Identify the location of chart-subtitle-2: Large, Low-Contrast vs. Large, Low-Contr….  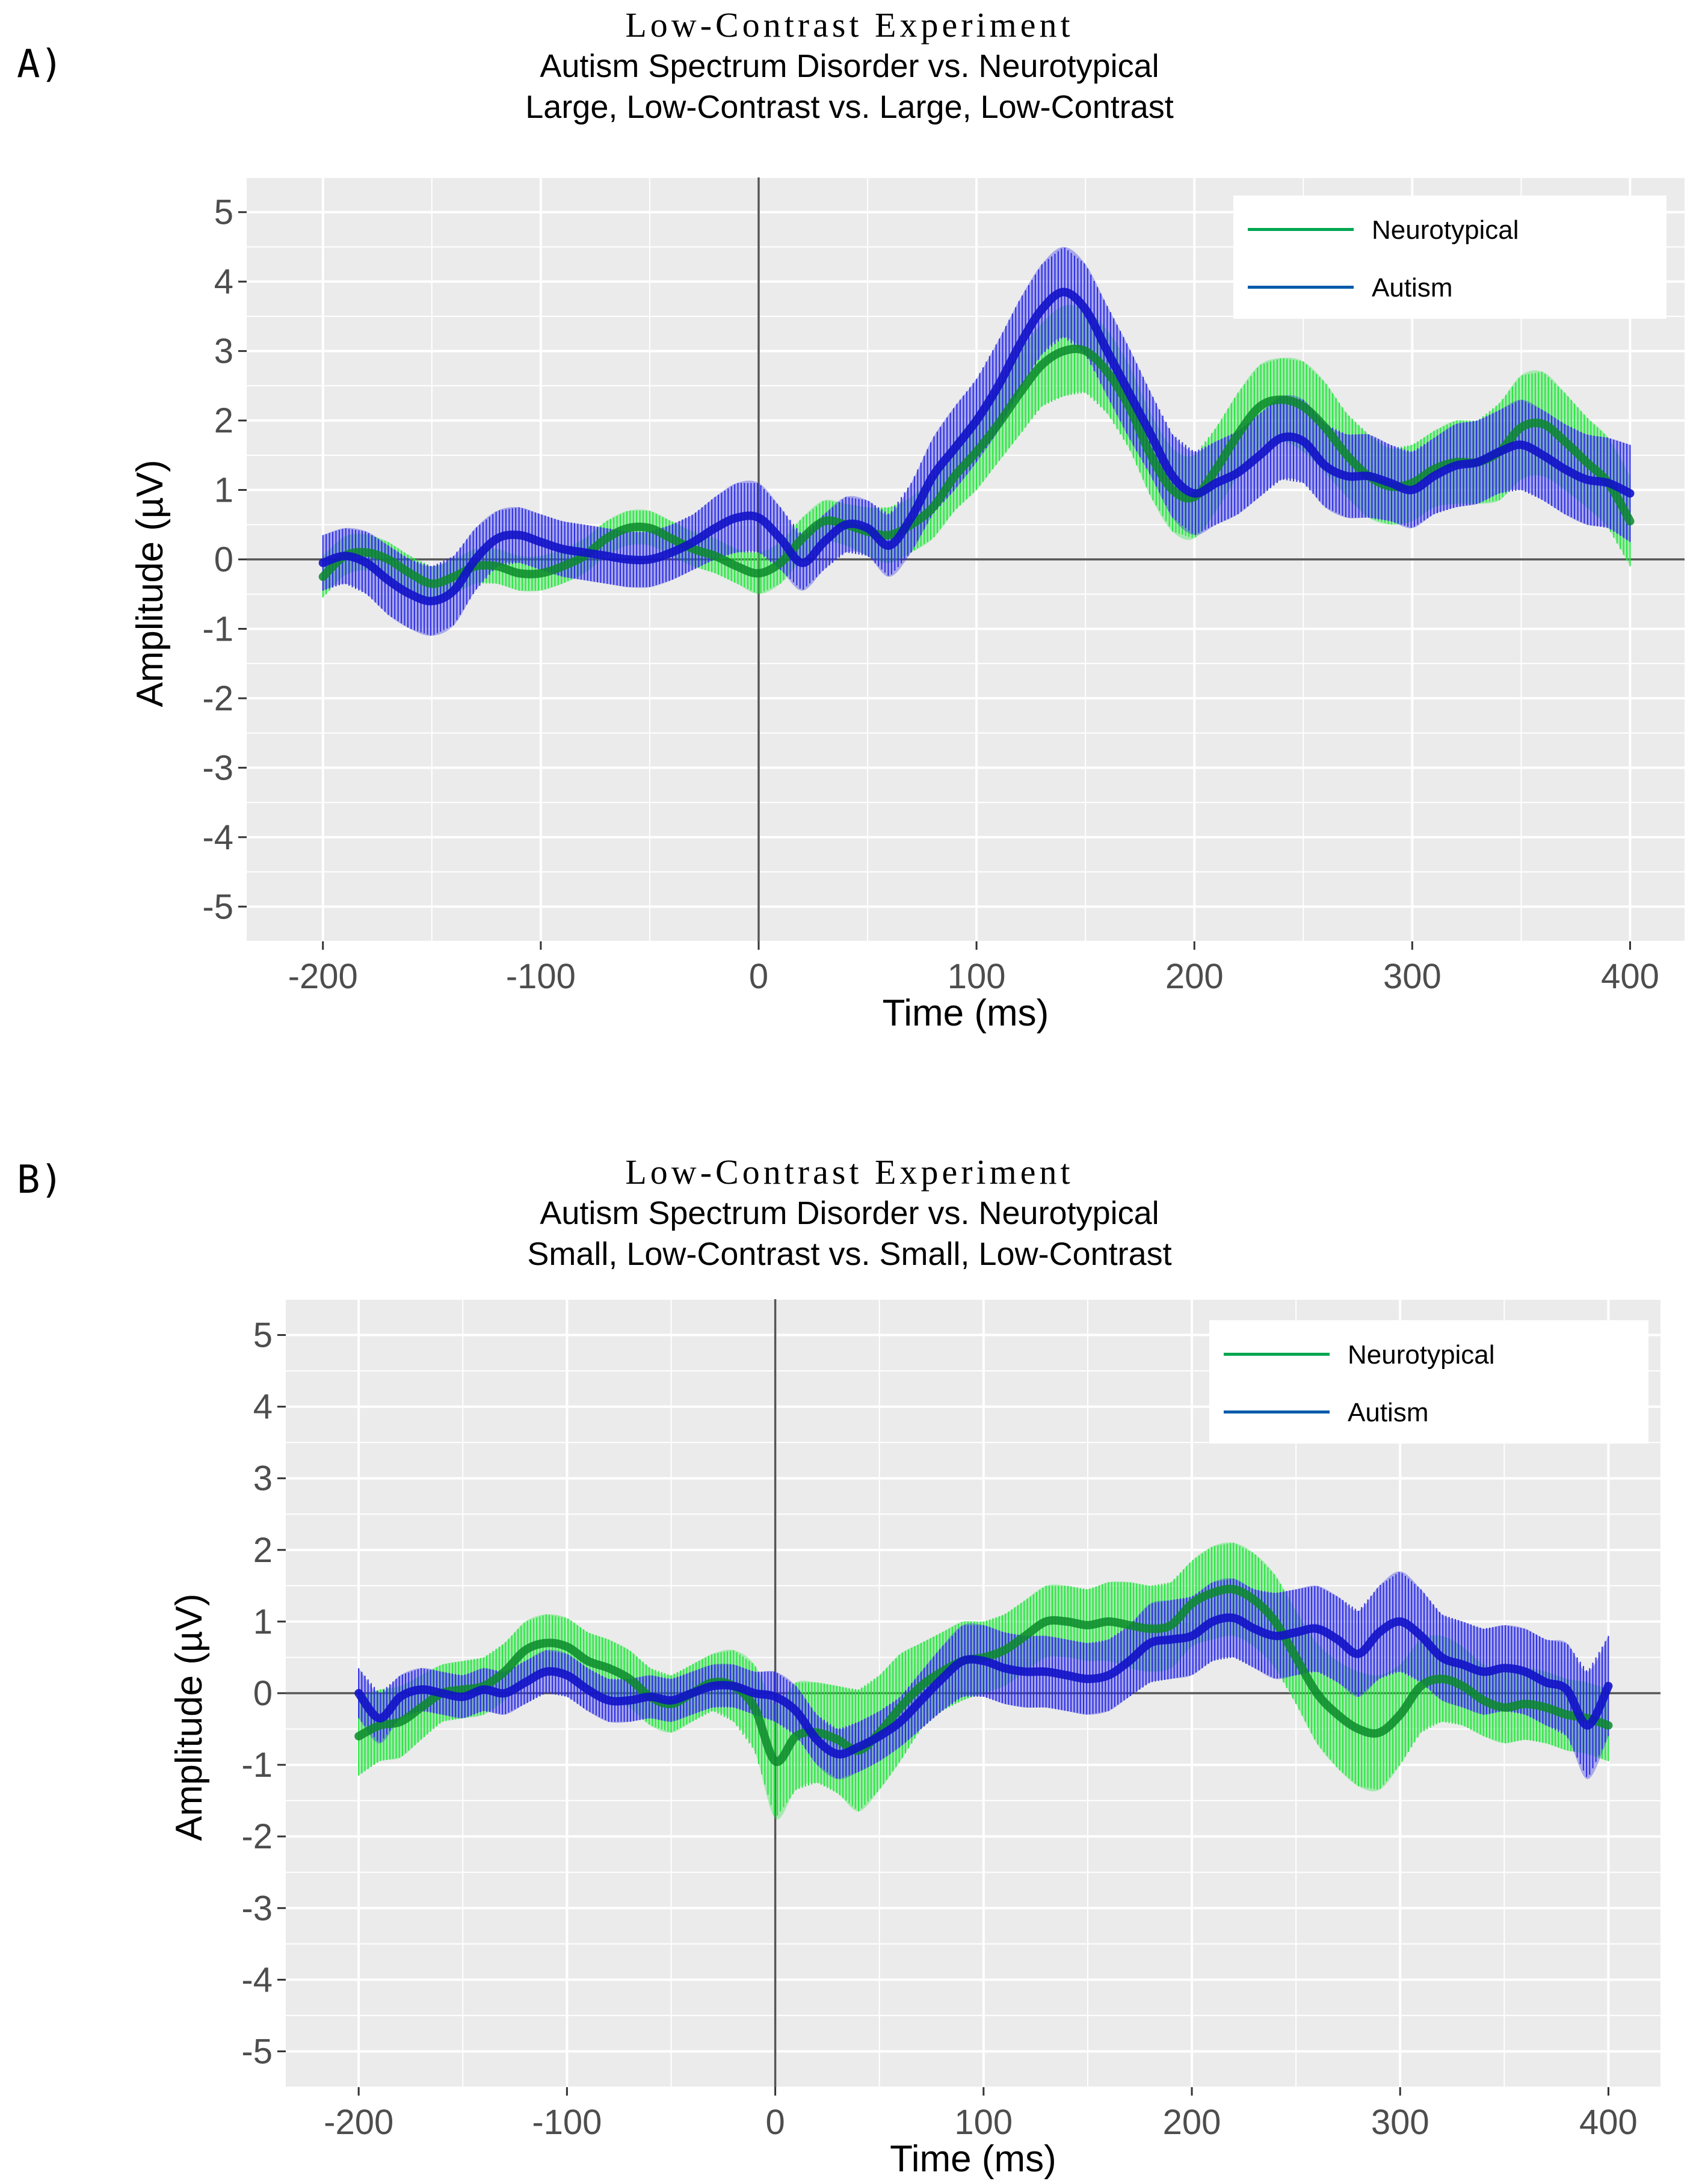
(849, 107).